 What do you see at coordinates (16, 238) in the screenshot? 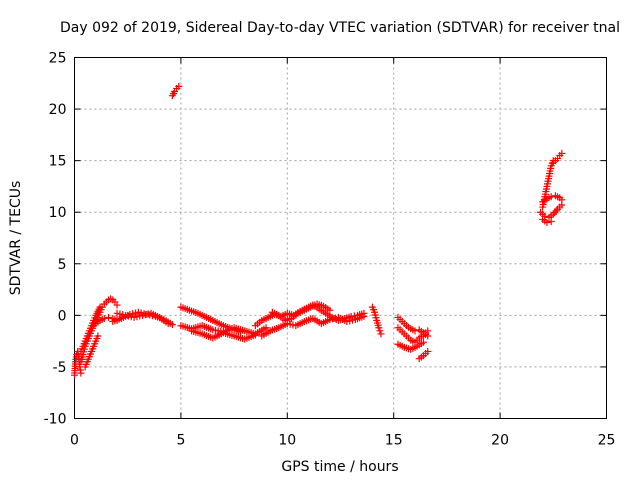
I see `y-axis-label: SDTVAR / TECUs` at bounding box center [16, 238].